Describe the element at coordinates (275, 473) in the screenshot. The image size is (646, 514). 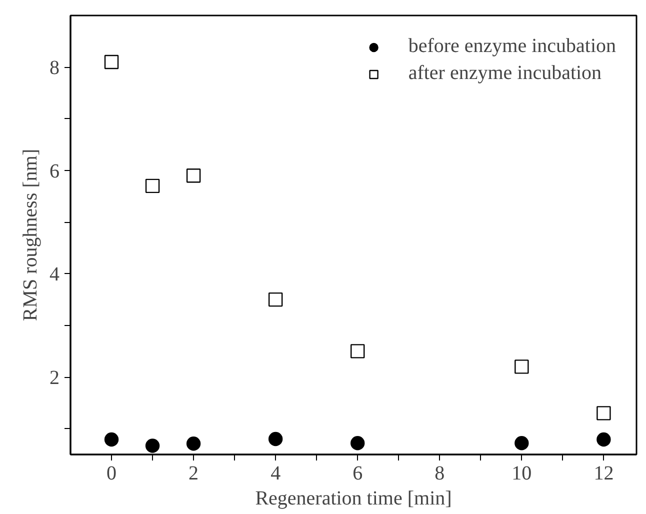
I see `x-tick-label: 4` at that location.